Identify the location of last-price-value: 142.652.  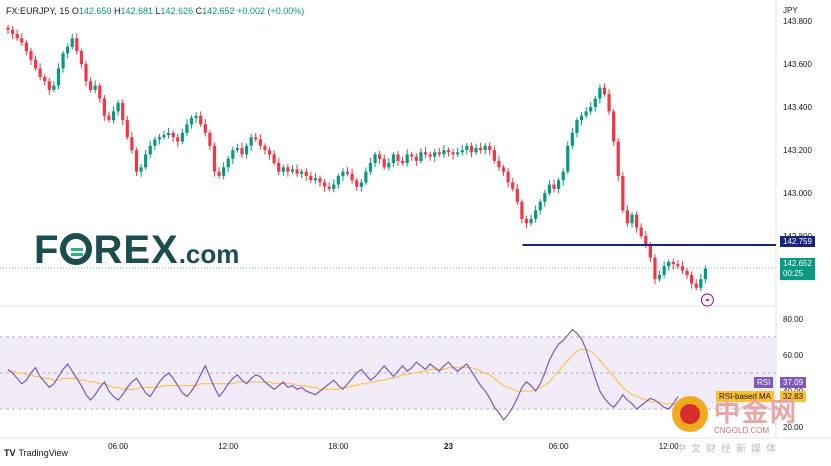
(797, 263).